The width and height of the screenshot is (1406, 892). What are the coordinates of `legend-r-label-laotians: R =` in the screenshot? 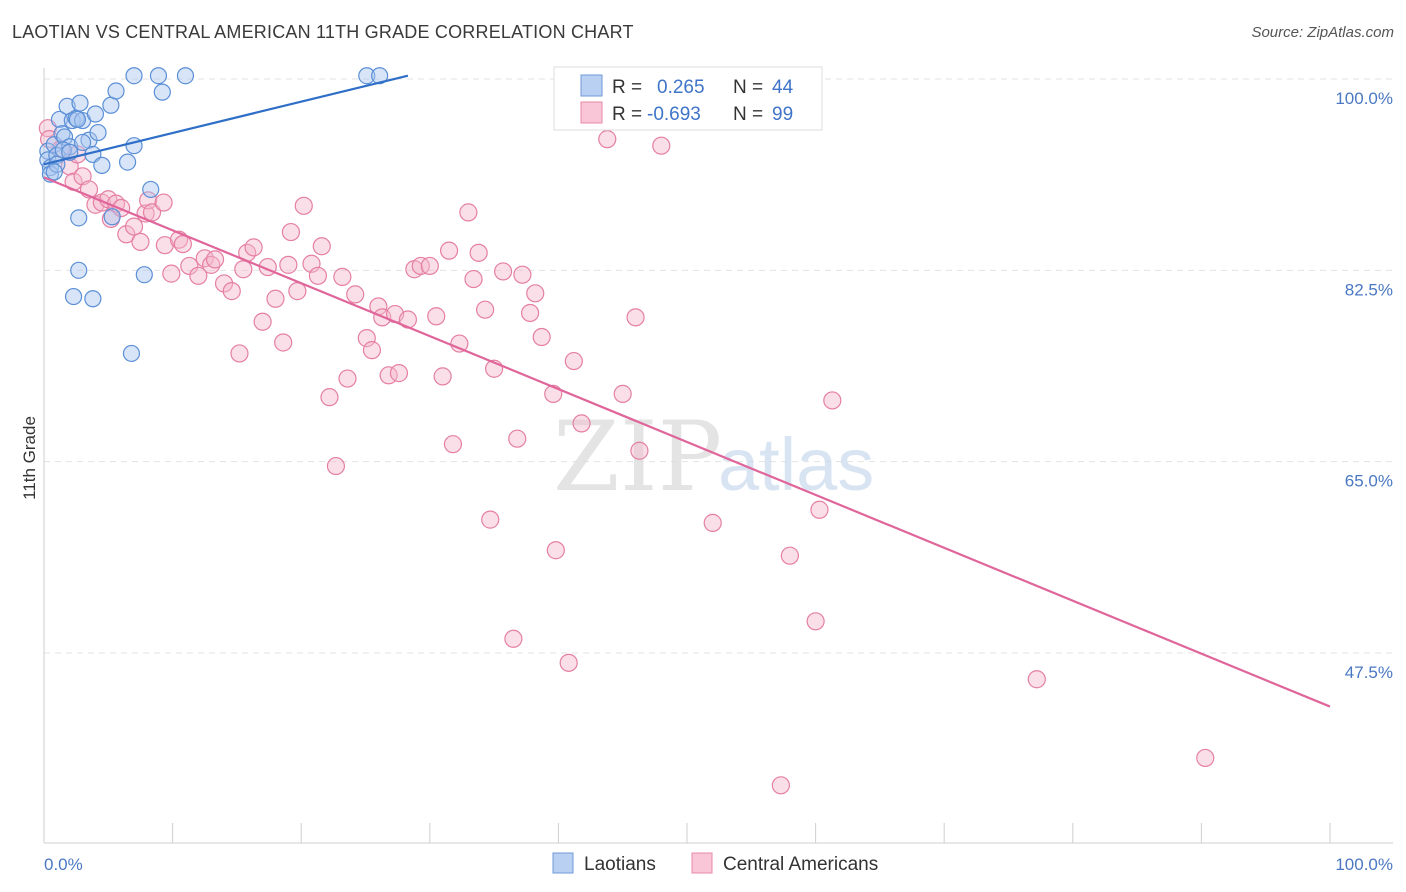 It's located at (627, 87).